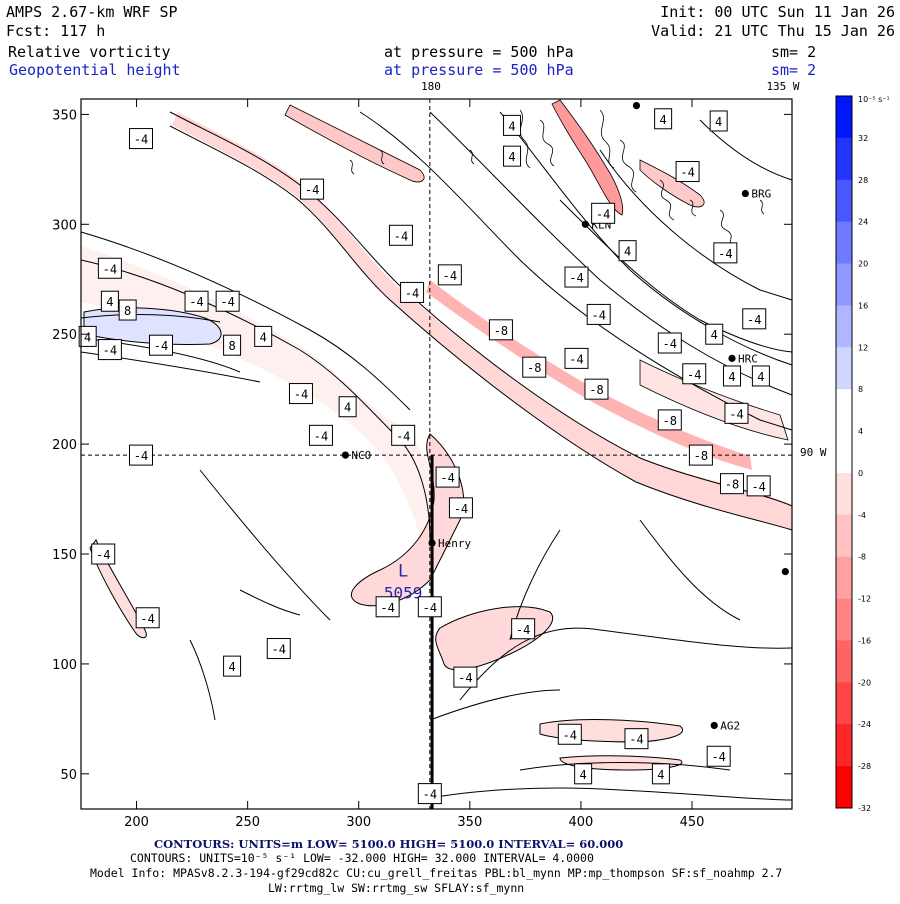 Image resolution: width=900 pixels, height=904 pixels. I want to click on station-label: NCO, so click(361, 455).